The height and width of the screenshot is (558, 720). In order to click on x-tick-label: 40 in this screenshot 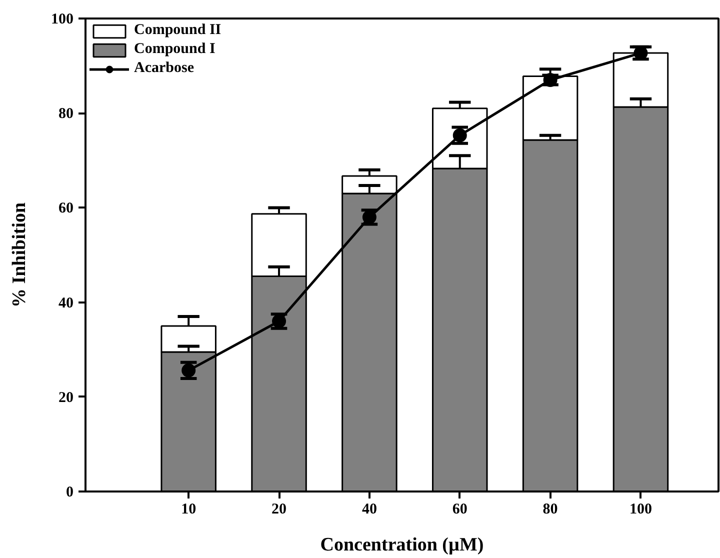, I will do `click(369, 510)`.